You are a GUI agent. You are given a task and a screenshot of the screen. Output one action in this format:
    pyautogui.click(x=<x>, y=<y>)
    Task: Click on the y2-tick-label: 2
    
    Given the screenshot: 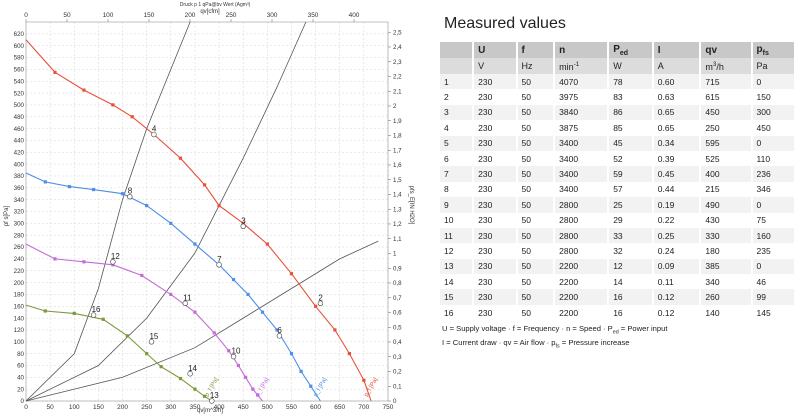 What is the action you would take?
    pyautogui.click(x=395, y=106)
    